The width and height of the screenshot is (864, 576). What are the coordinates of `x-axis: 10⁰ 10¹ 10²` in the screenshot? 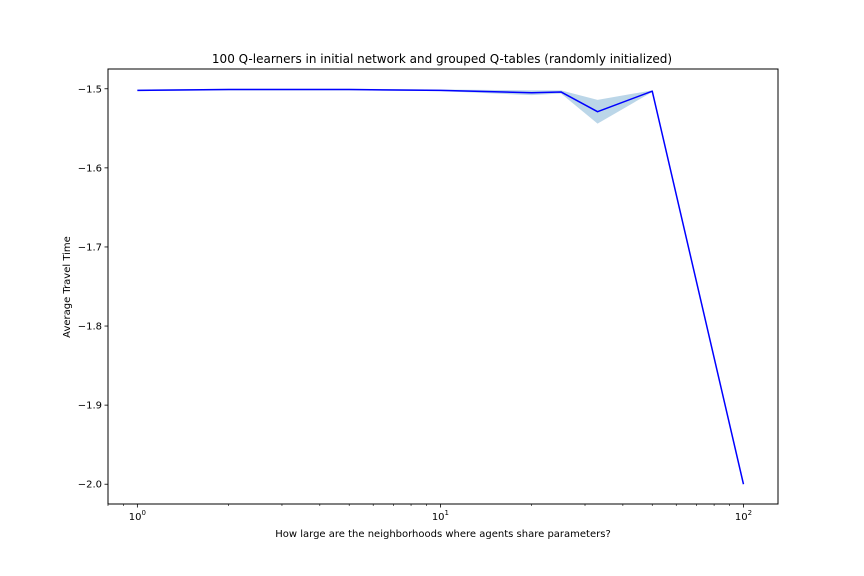 It's located at (429, 513).